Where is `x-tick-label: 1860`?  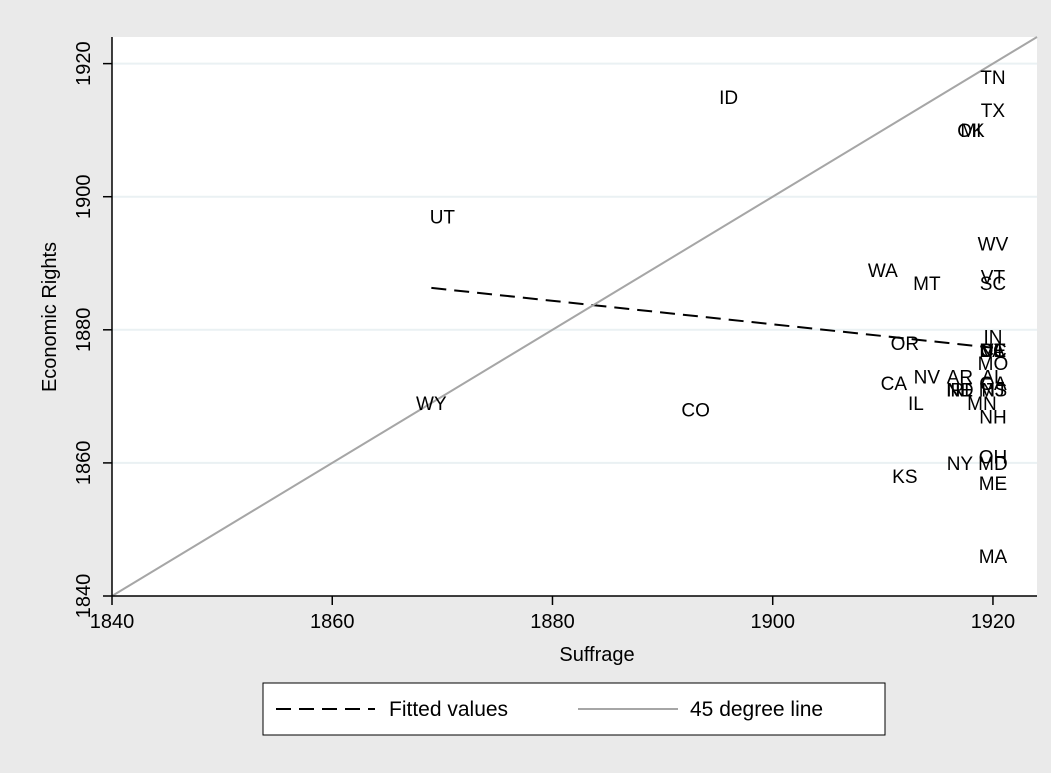 x-tick-label: 1860 is located at coordinates (332, 622).